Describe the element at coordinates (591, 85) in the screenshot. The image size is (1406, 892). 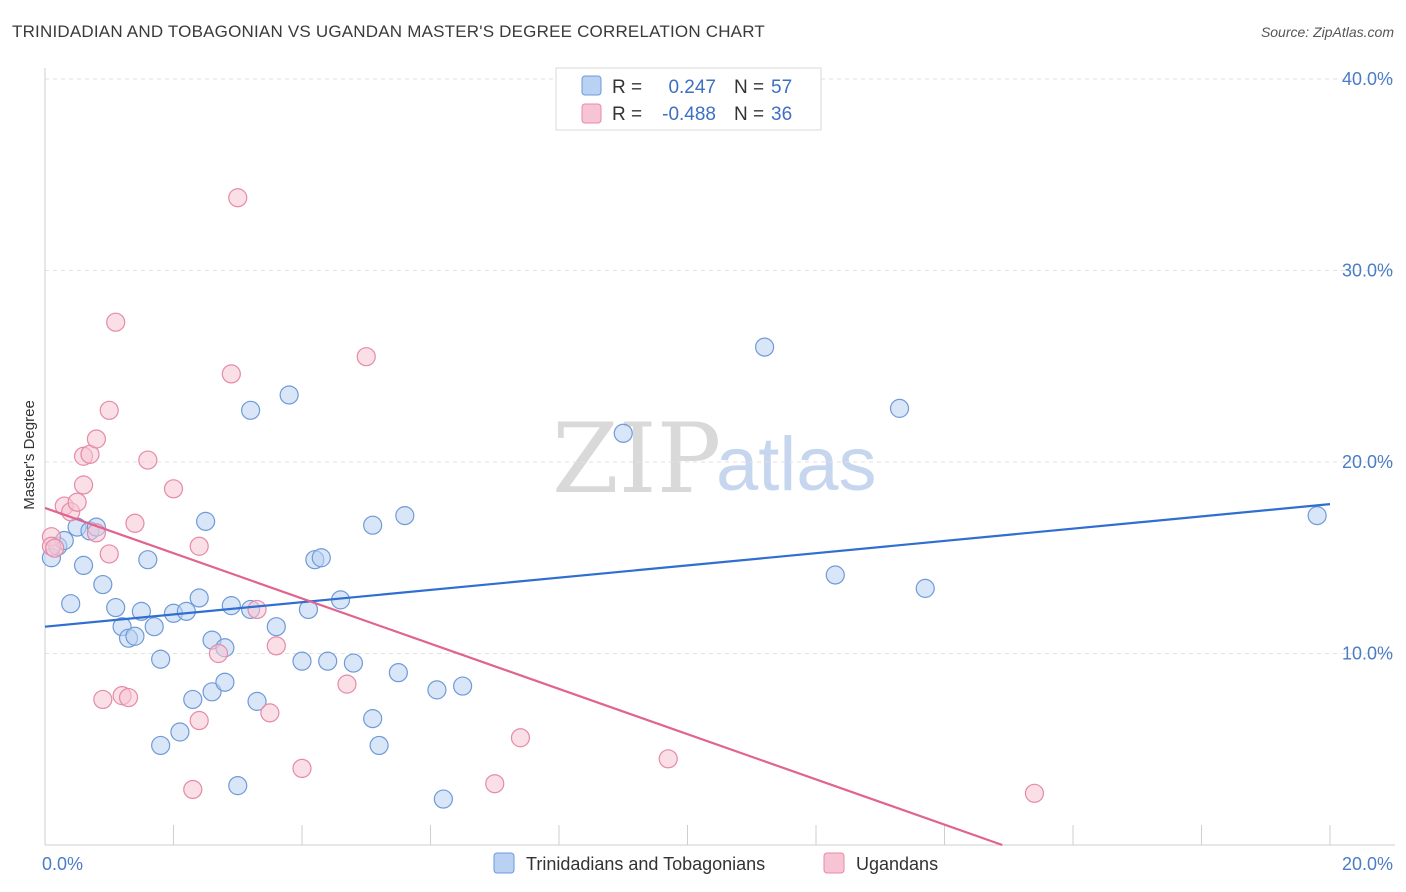
I see `legend-swatch-blue` at that location.